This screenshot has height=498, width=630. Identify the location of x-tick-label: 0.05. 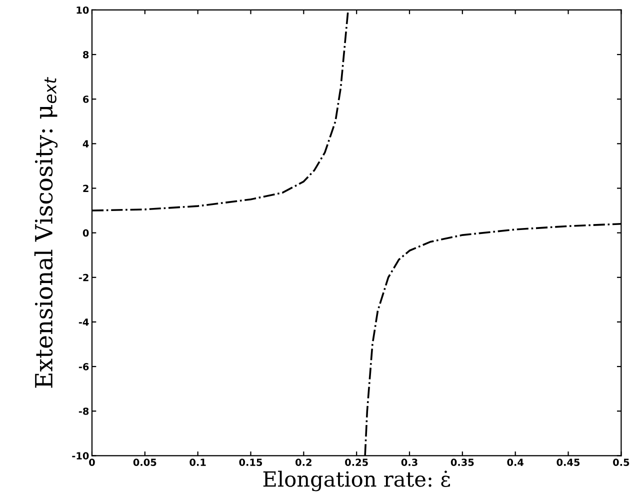
(144, 462).